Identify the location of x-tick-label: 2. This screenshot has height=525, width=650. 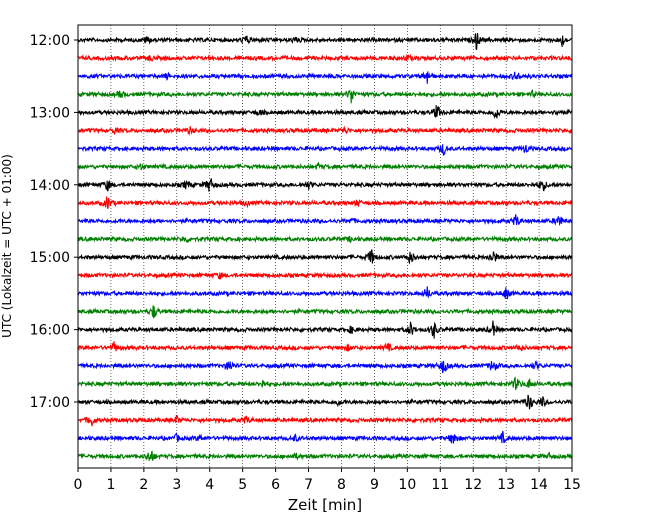
(143, 485).